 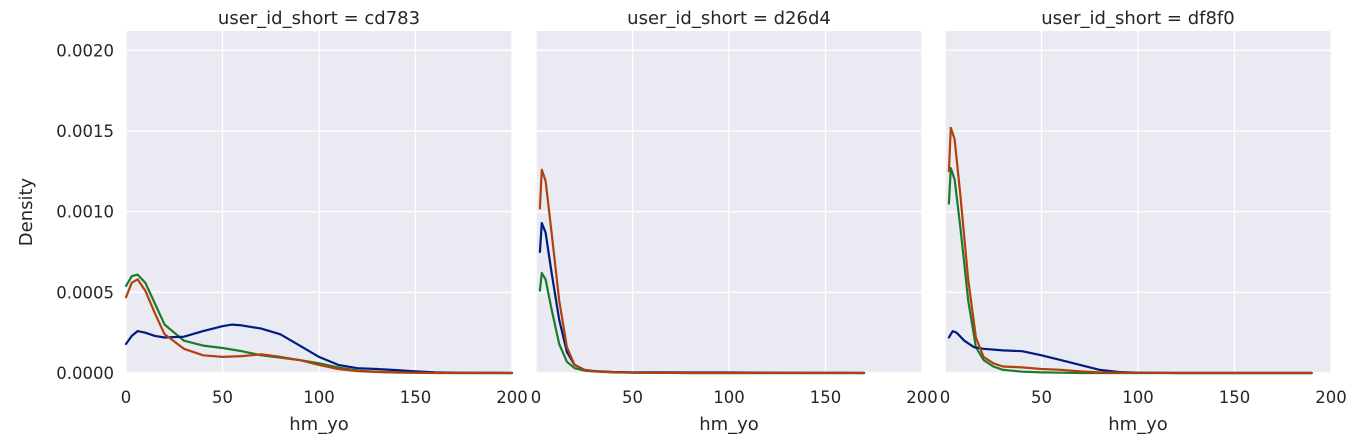 I want to click on y-axis: 0.0000 0.0005 0.0010 0.0015 0.0020, so click(x=85, y=212).